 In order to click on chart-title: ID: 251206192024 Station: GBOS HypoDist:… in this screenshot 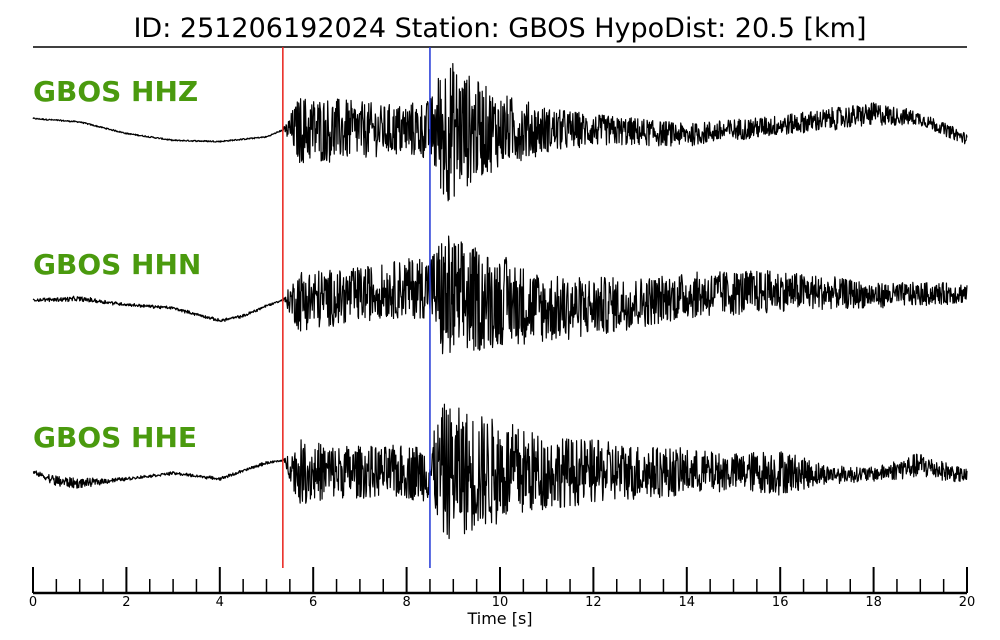, I will do `click(499, 28)`.